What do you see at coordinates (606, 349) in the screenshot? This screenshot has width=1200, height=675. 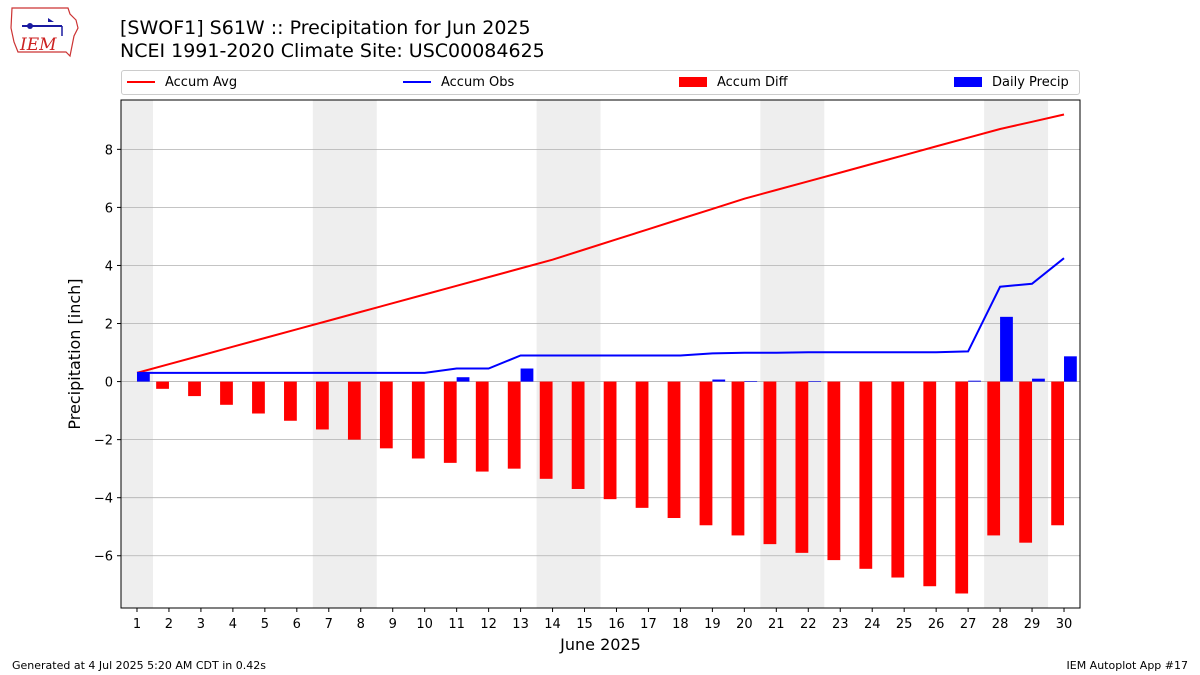 I see `daily-precip-bars` at bounding box center [606, 349].